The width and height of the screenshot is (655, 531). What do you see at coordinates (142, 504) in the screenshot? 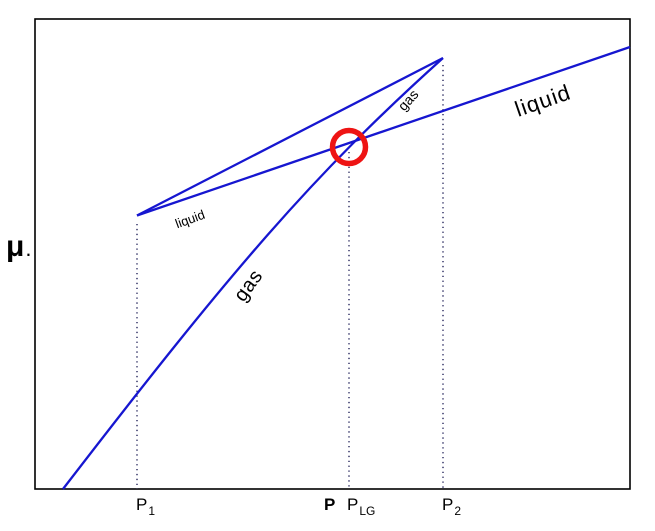
I see `x-tick-p1-main: P` at bounding box center [142, 504].